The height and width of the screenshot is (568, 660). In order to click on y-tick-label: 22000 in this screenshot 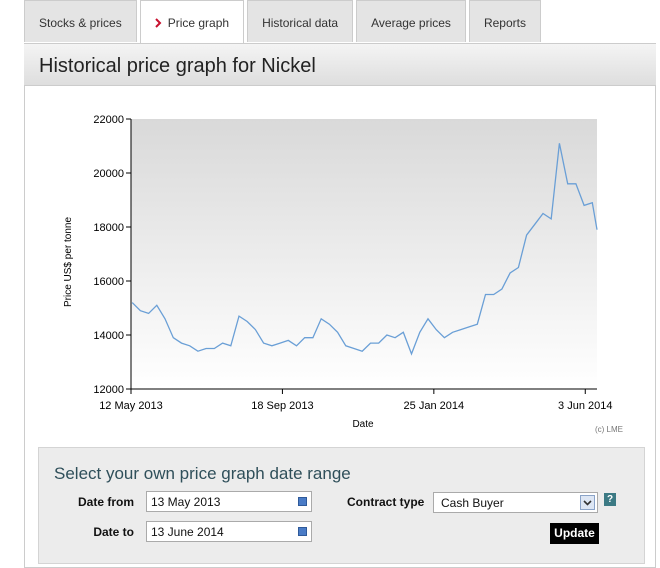, I will do `click(108, 120)`.